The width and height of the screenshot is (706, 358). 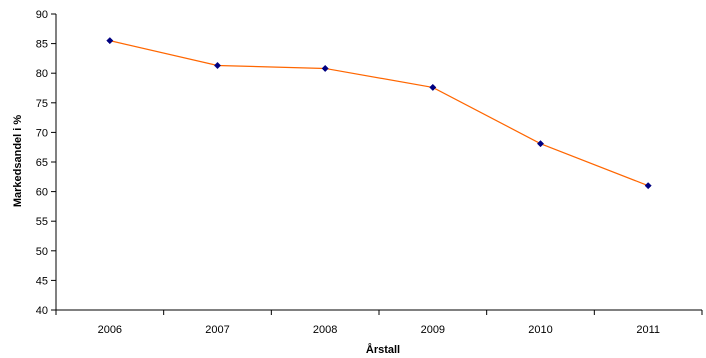 I want to click on x-tick-label: 2006, so click(x=110, y=330).